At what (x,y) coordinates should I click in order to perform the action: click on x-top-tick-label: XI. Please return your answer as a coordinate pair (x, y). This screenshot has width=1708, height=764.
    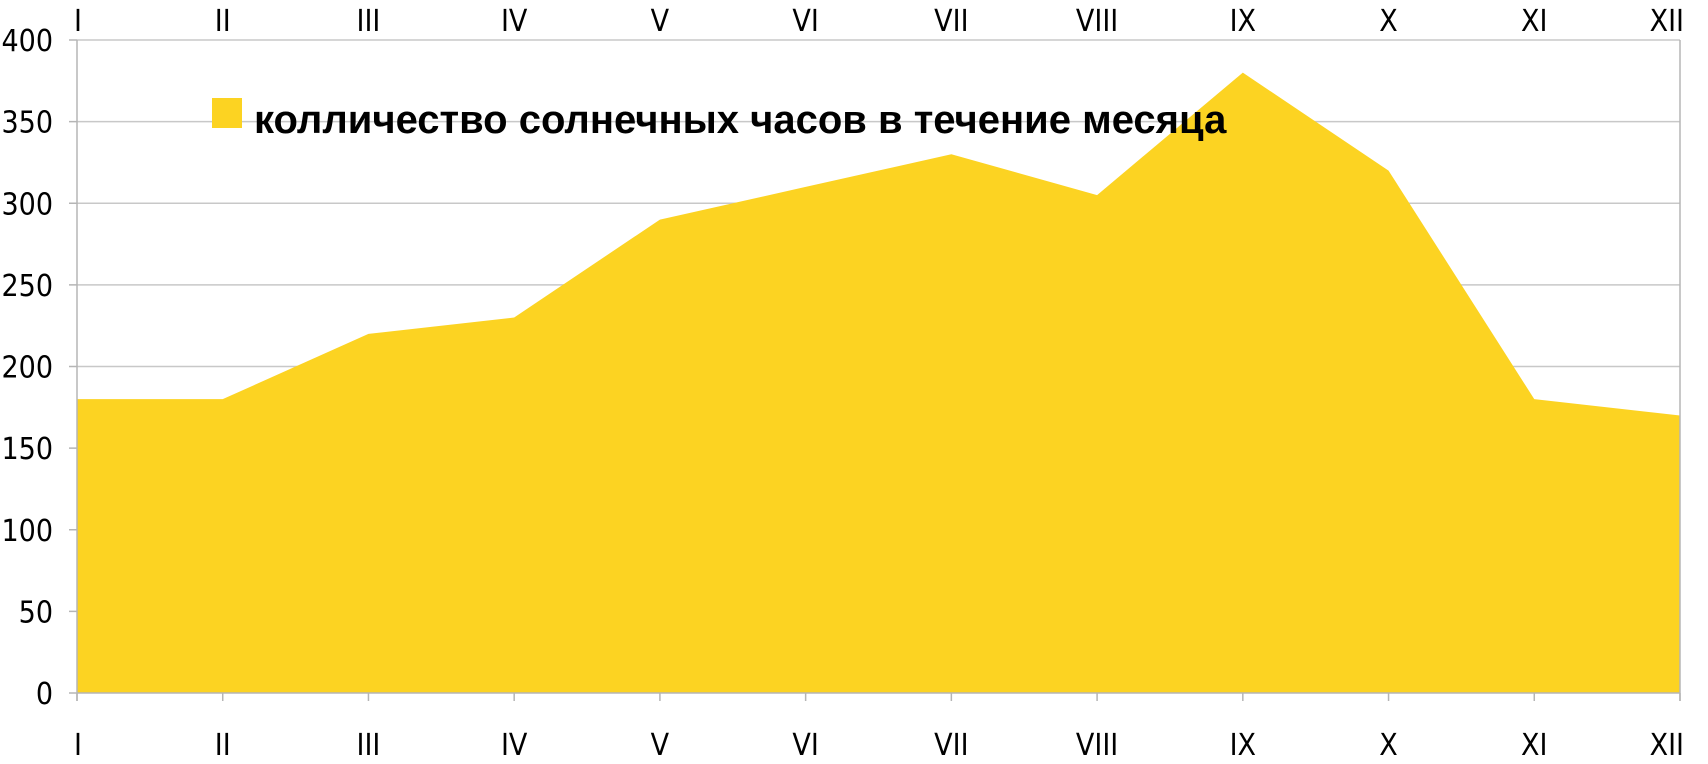
    Looking at the image, I should click on (1534, 21).